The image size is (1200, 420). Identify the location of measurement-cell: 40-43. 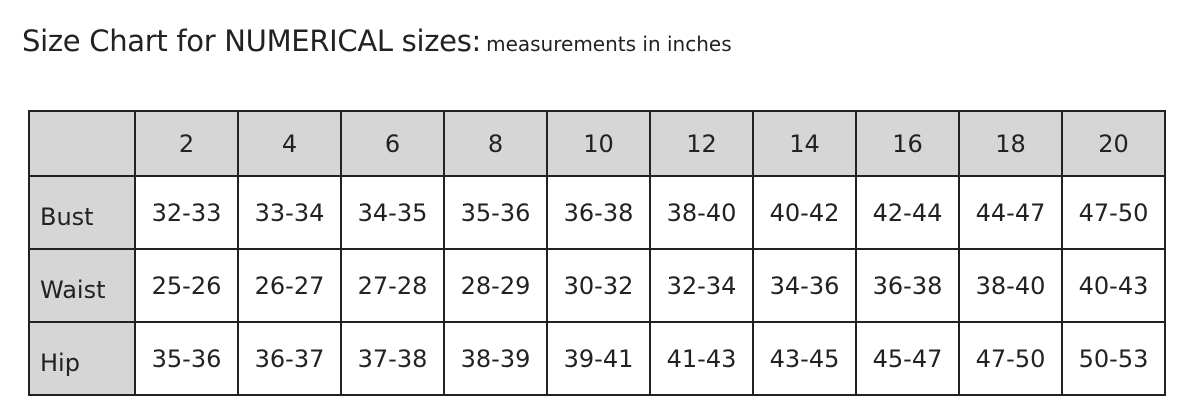
(1113, 285).